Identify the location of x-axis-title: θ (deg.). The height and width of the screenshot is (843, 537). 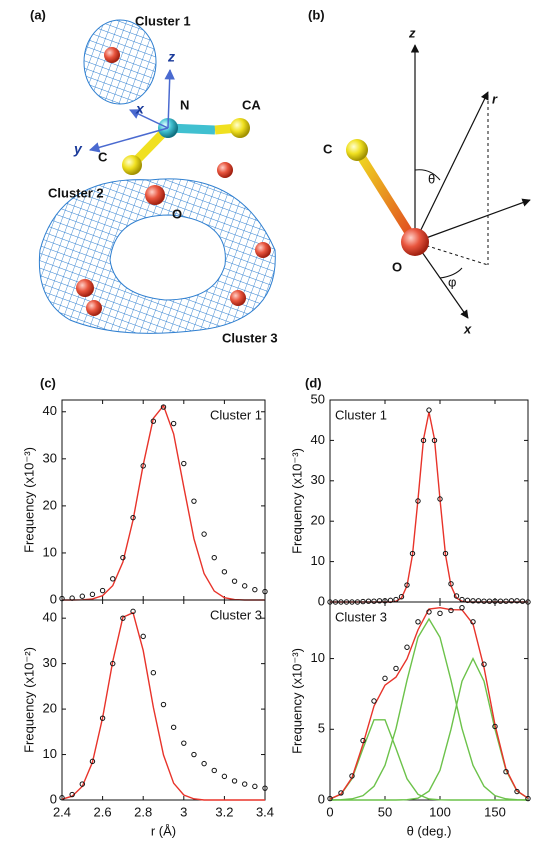
(429, 830).